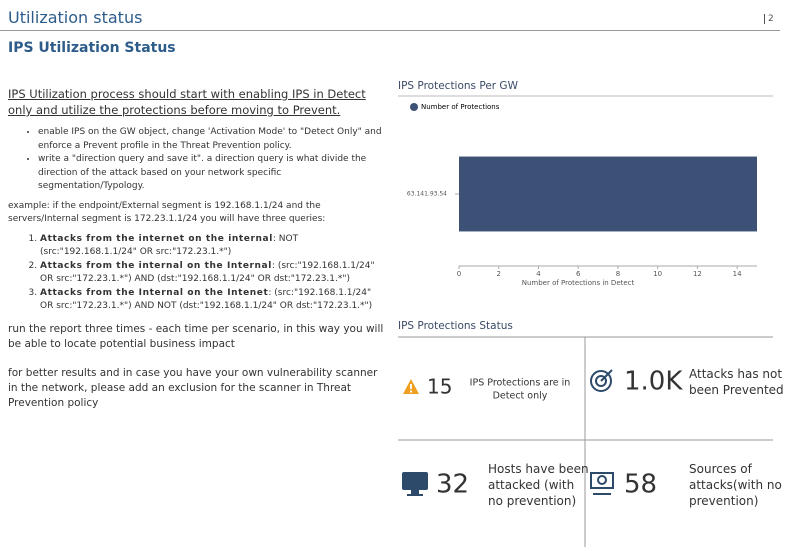 This screenshot has width=794, height=551. Describe the element at coordinates (414, 107) in the screenshot. I see `legend-swatch` at that location.